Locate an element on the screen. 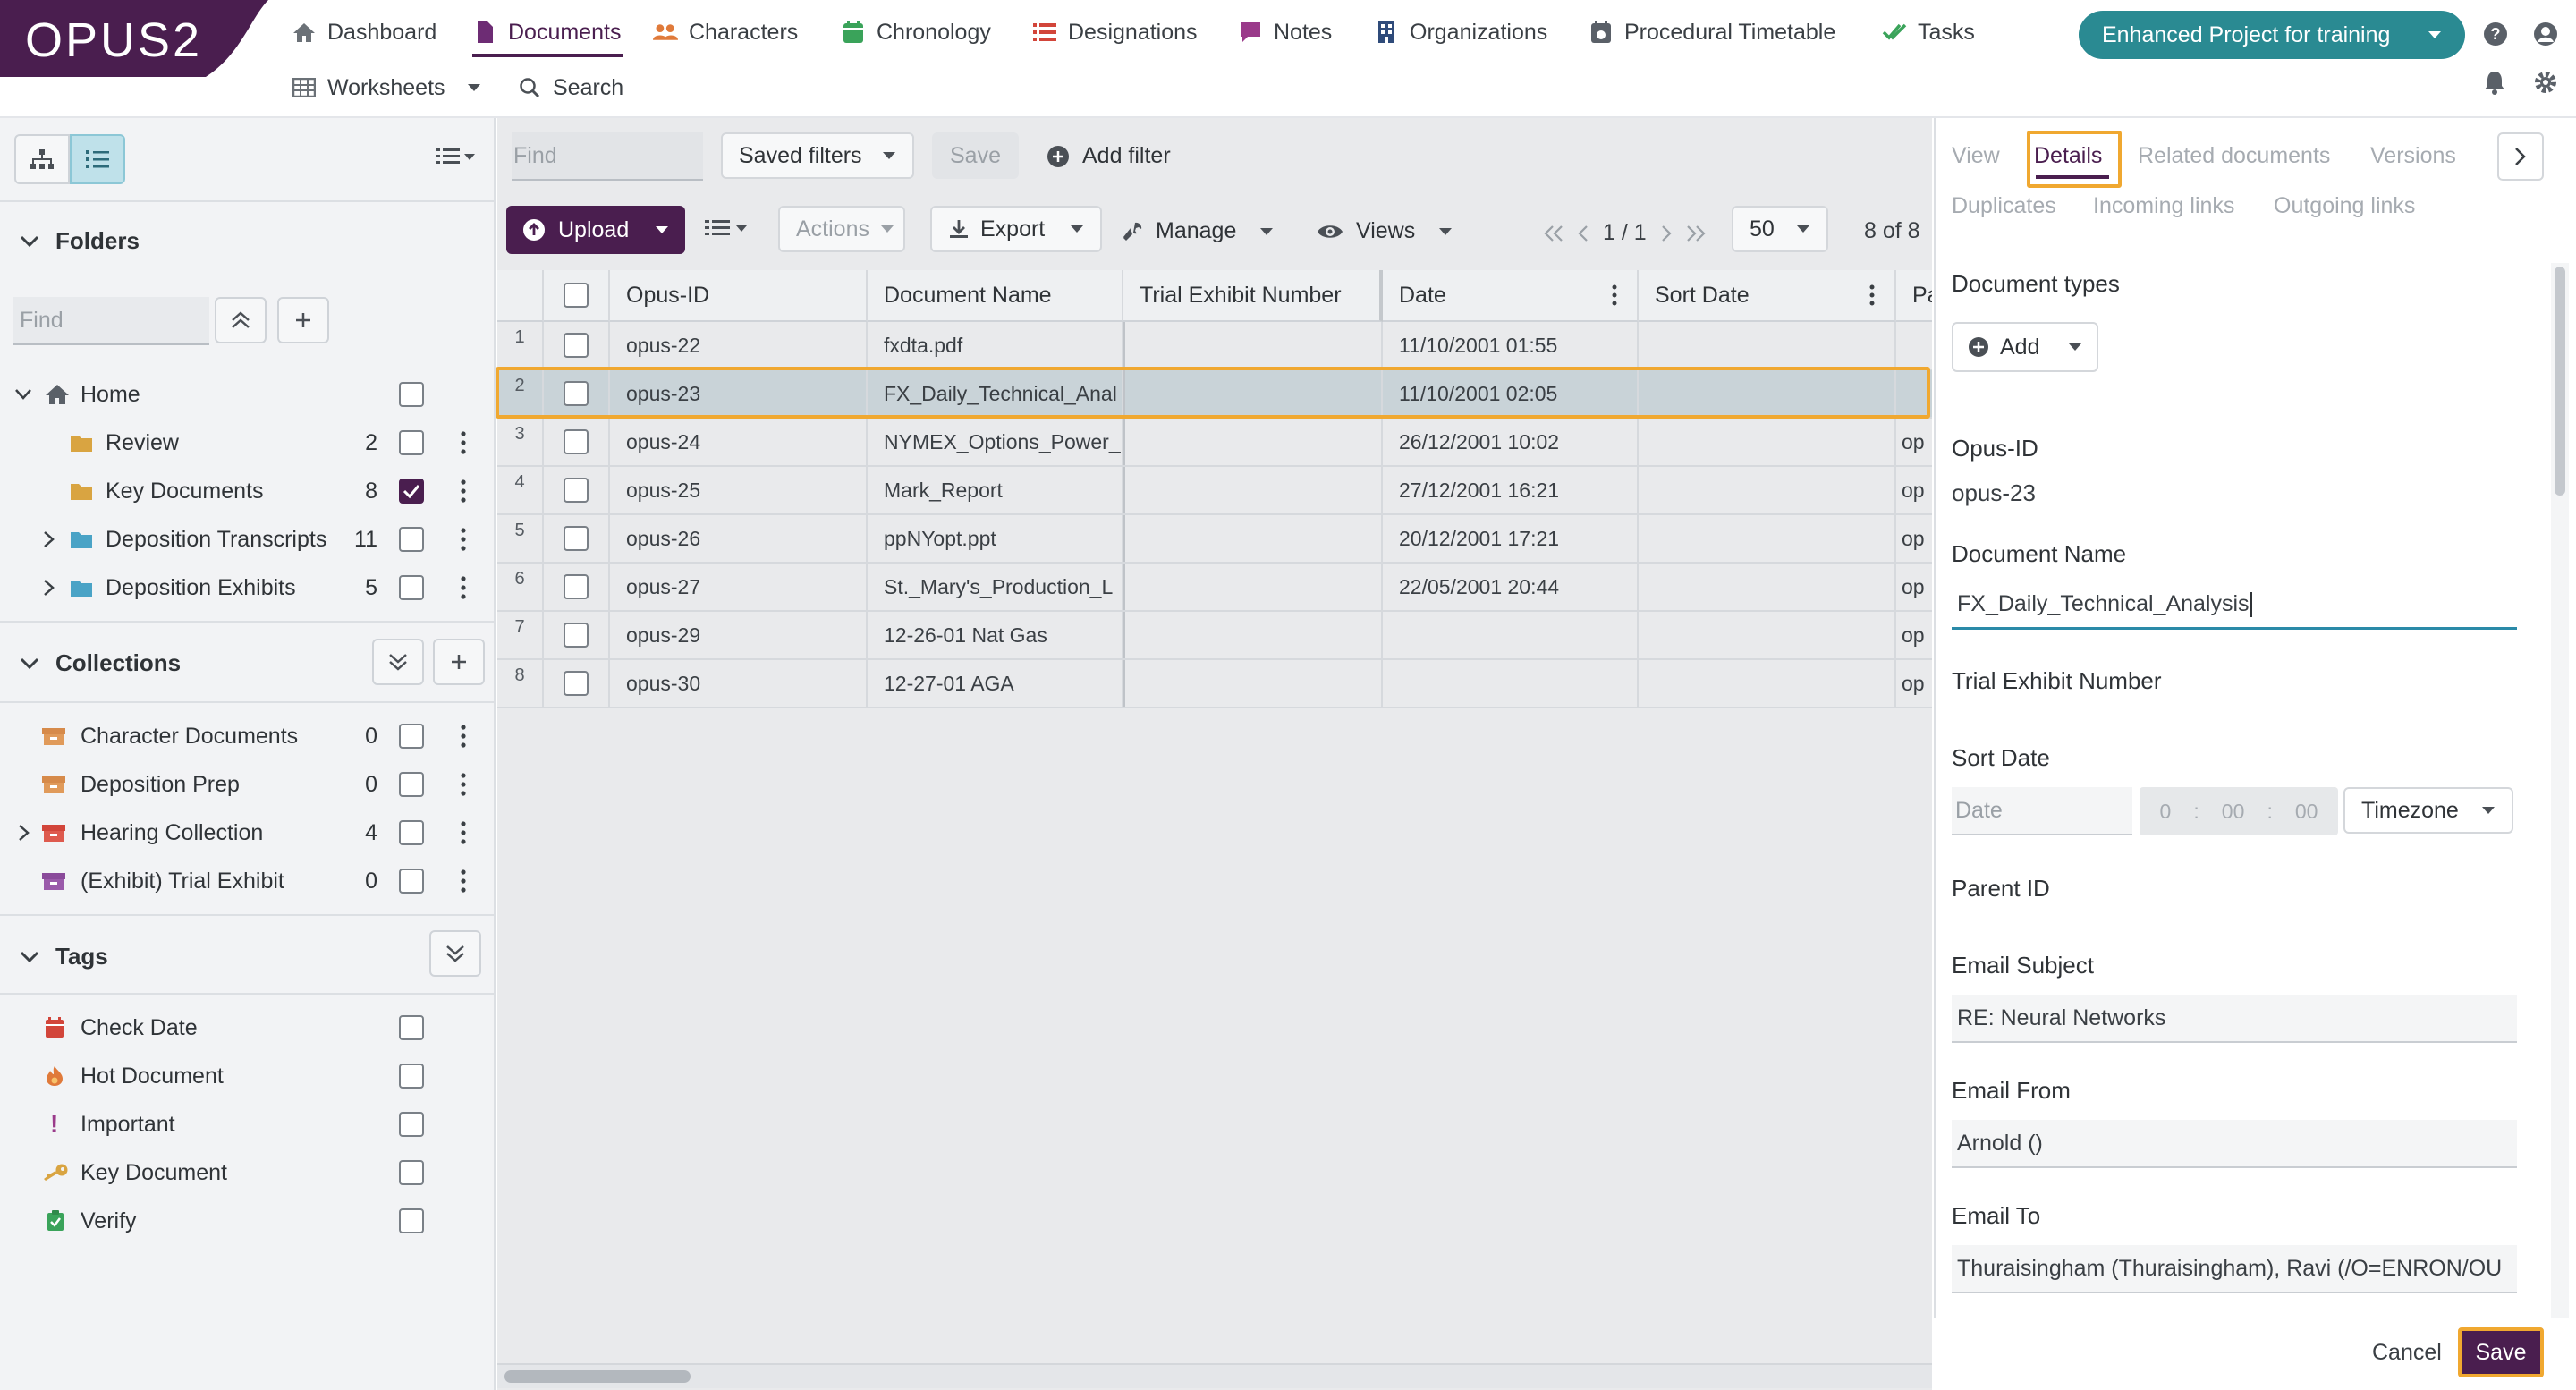 The height and width of the screenshot is (1390, 2576). nav-procedural-timetable: Procedural Timetable is located at coordinates (1712, 32).